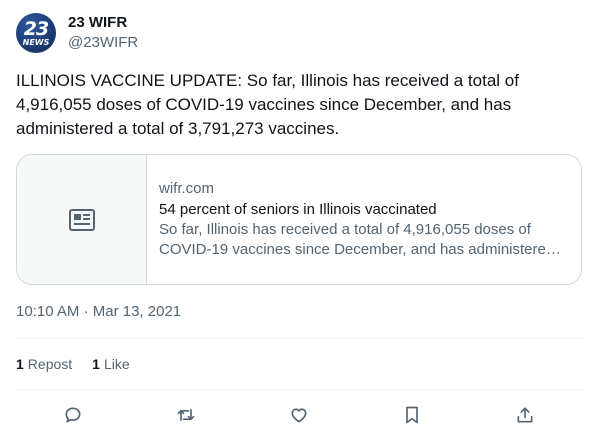 Image resolution: width=598 pixels, height=438 pixels. I want to click on tweet-date: Mar 13, 2021, so click(137, 311).